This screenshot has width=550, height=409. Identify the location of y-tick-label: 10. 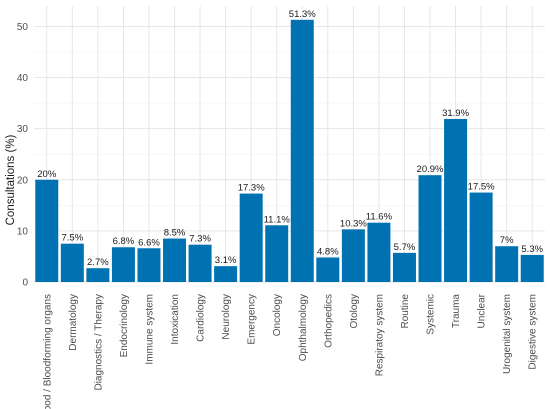
(23, 231).